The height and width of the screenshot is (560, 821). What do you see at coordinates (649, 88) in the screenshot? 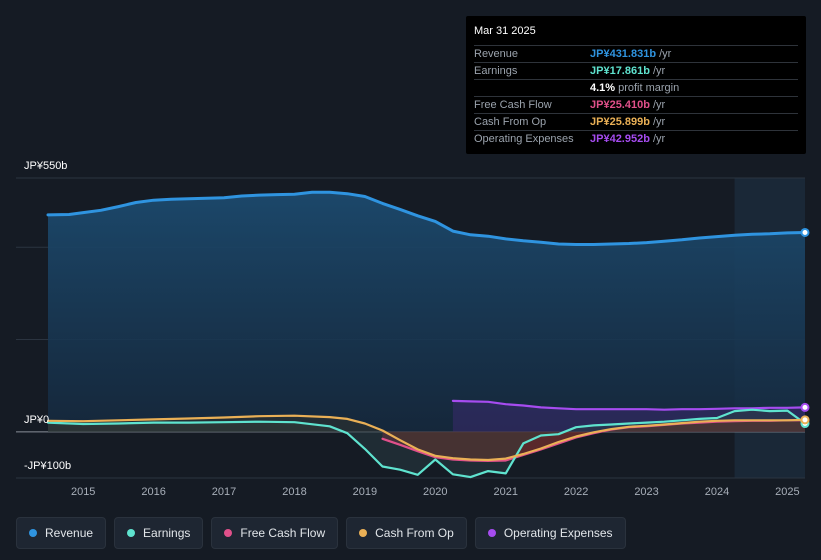
I see `profit-margin-label: profit margin` at bounding box center [649, 88].